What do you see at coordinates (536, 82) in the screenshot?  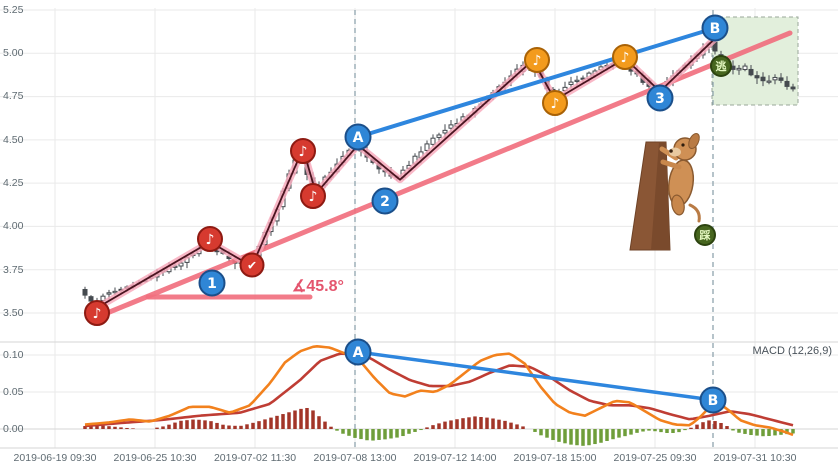 I see `ab-trendline` at bounding box center [536, 82].